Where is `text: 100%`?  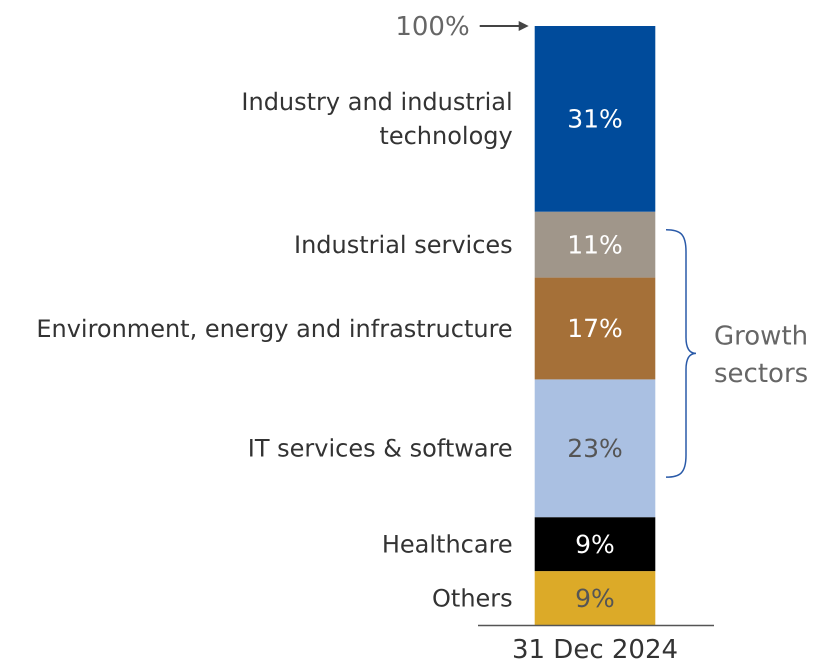
text: 100% is located at coordinates (432, 27).